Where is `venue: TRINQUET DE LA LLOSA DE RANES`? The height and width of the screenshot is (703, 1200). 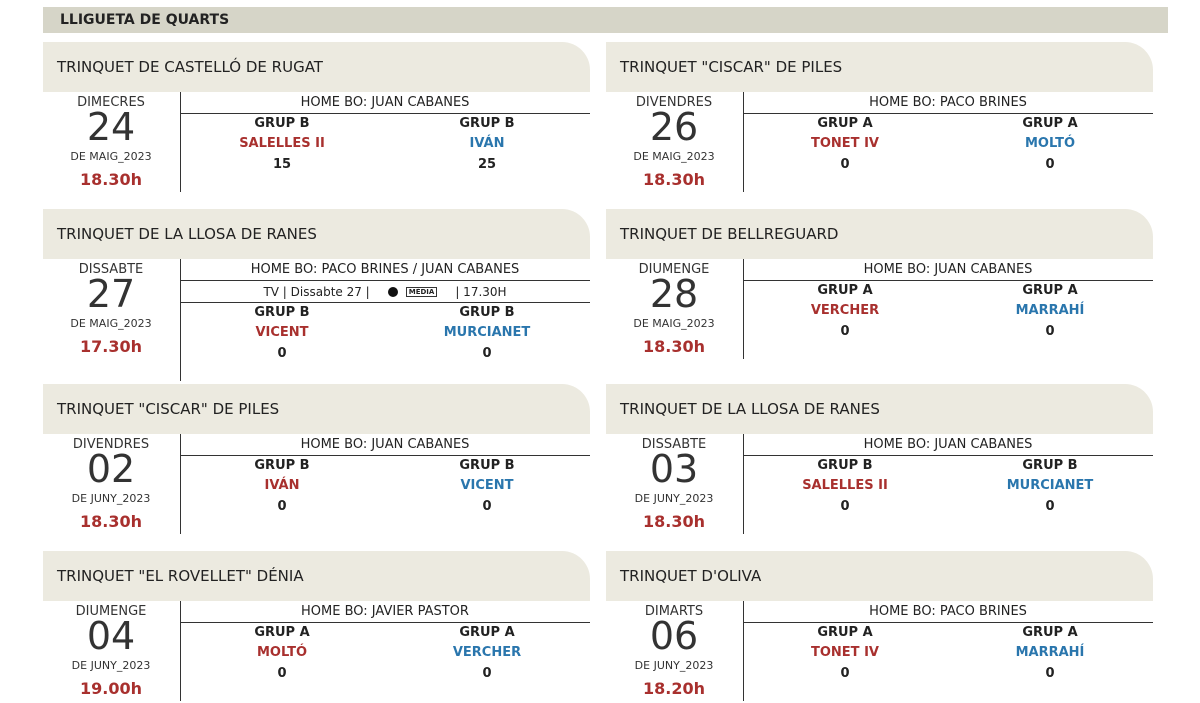 venue: TRINQUET DE LA LLOSA DE RANES is located at coordinates (187, 234).